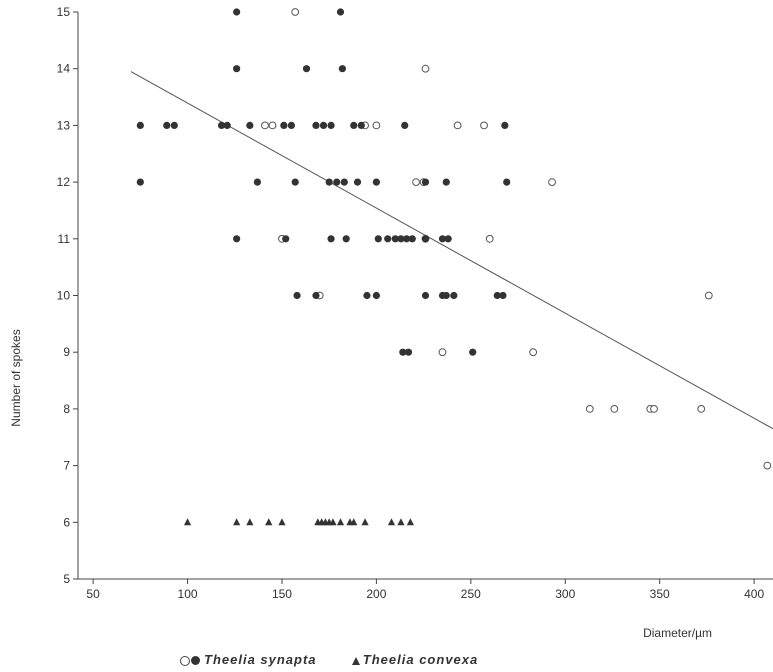 This screenshot has width=773, height=672. Describe the element at coordinates (64, 182) in the screenshot. I see `y-tick-label: 12` at that location.